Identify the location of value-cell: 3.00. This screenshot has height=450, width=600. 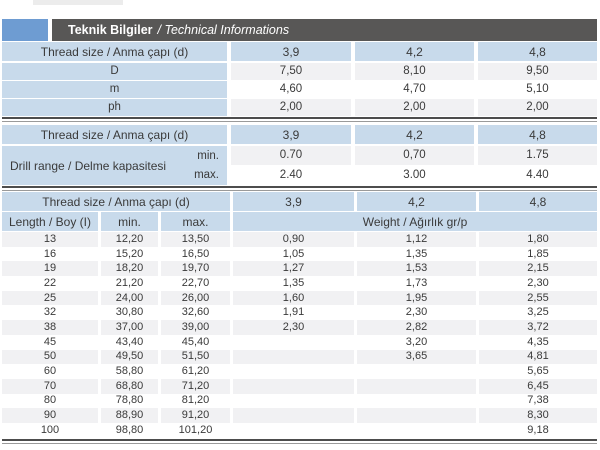
(414, 175).